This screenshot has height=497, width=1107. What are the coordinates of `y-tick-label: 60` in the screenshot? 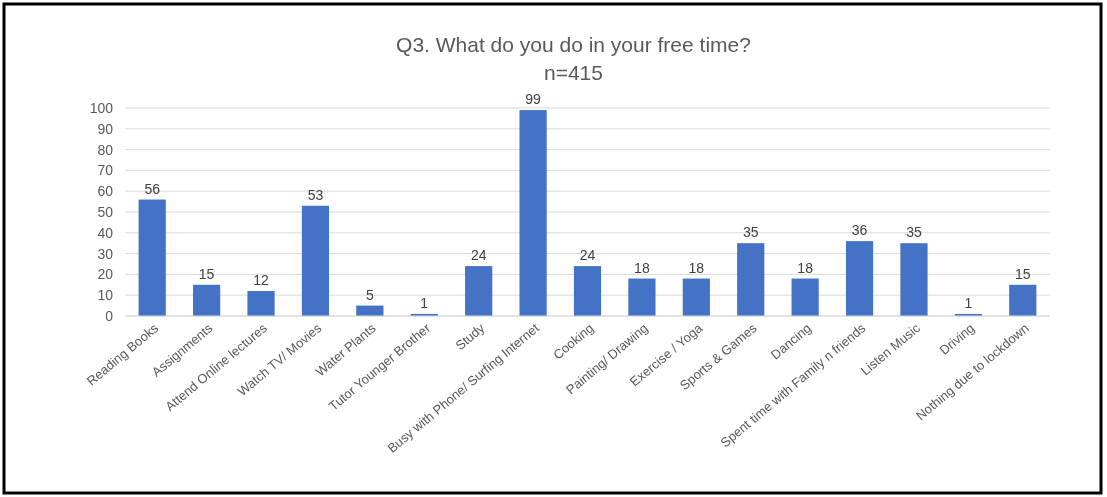 It's located at (105, 191).